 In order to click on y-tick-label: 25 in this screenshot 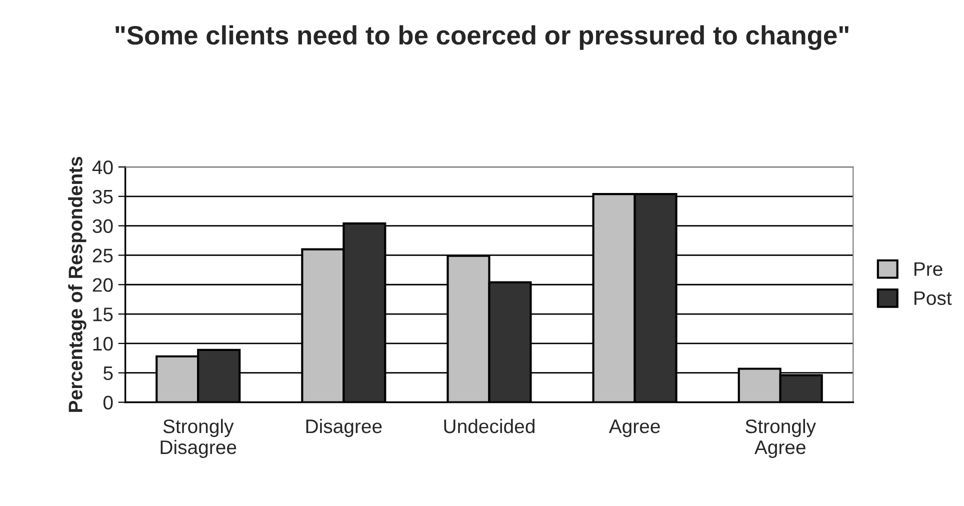, I will do `click(102, 255)`.